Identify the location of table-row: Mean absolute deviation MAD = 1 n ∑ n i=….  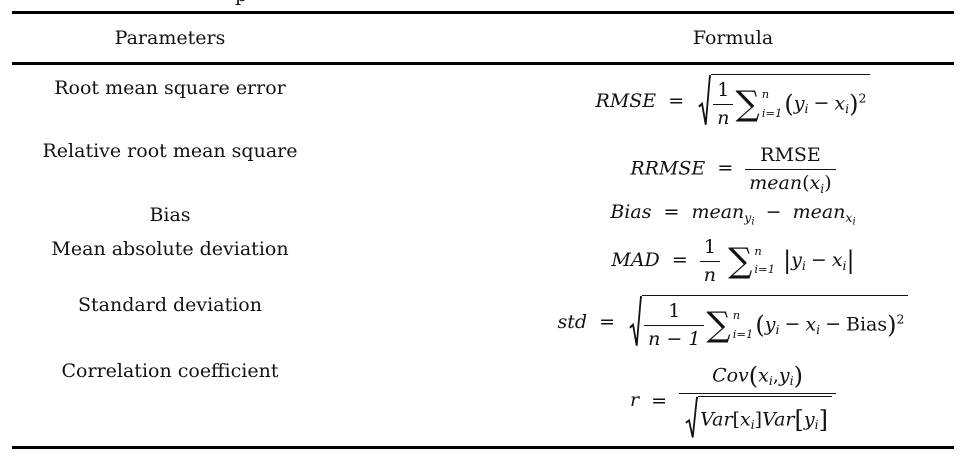
(483, 260).